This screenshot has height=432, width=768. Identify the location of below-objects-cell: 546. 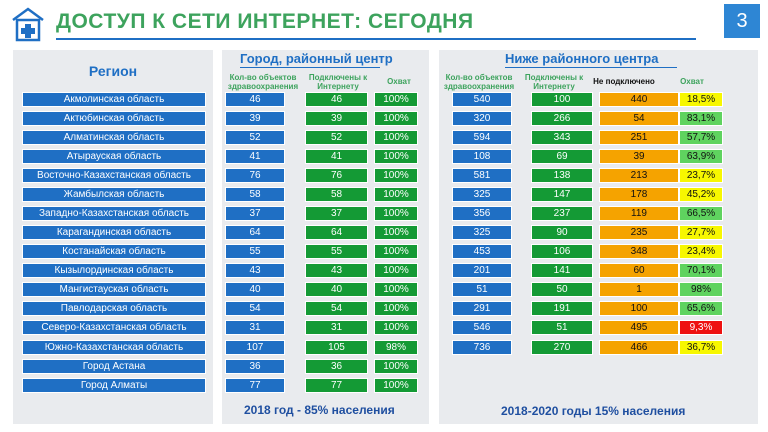
(482, 327).